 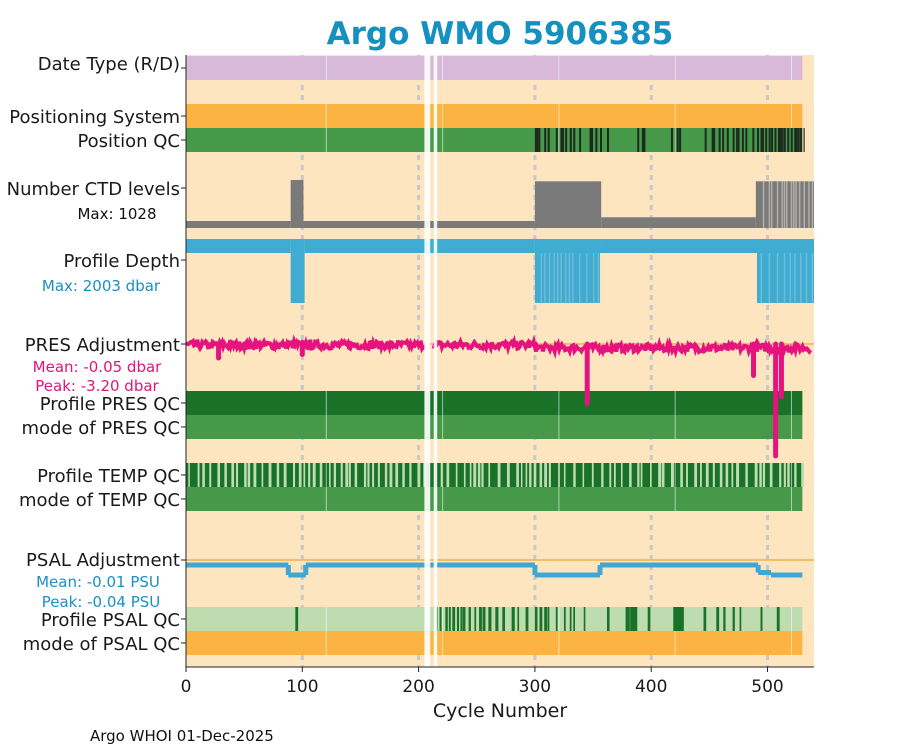 What do you see at coordinates (482, 687) in the screenshot?
I see `x-tick-labels: 0 100 200 300 400 500` at bounding box center [482, 687].